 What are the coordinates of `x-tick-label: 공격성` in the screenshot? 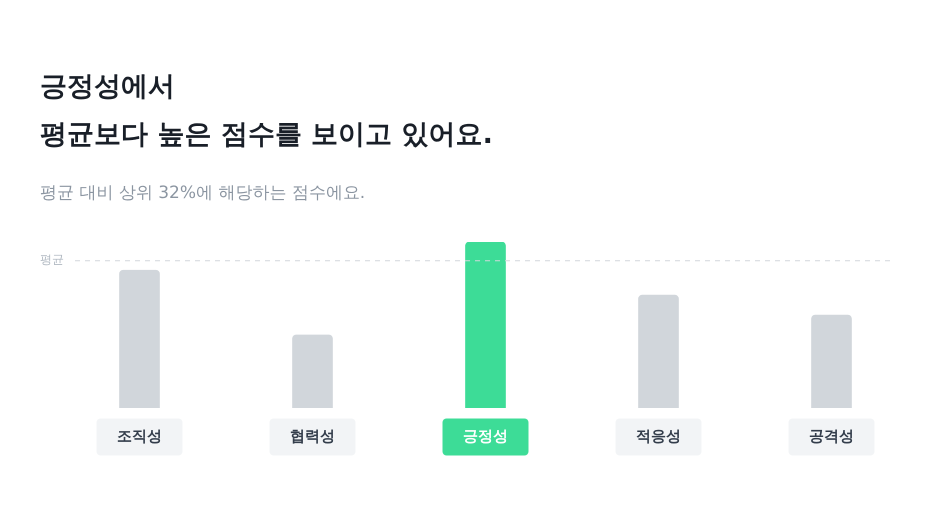 It's located at (831, 435).